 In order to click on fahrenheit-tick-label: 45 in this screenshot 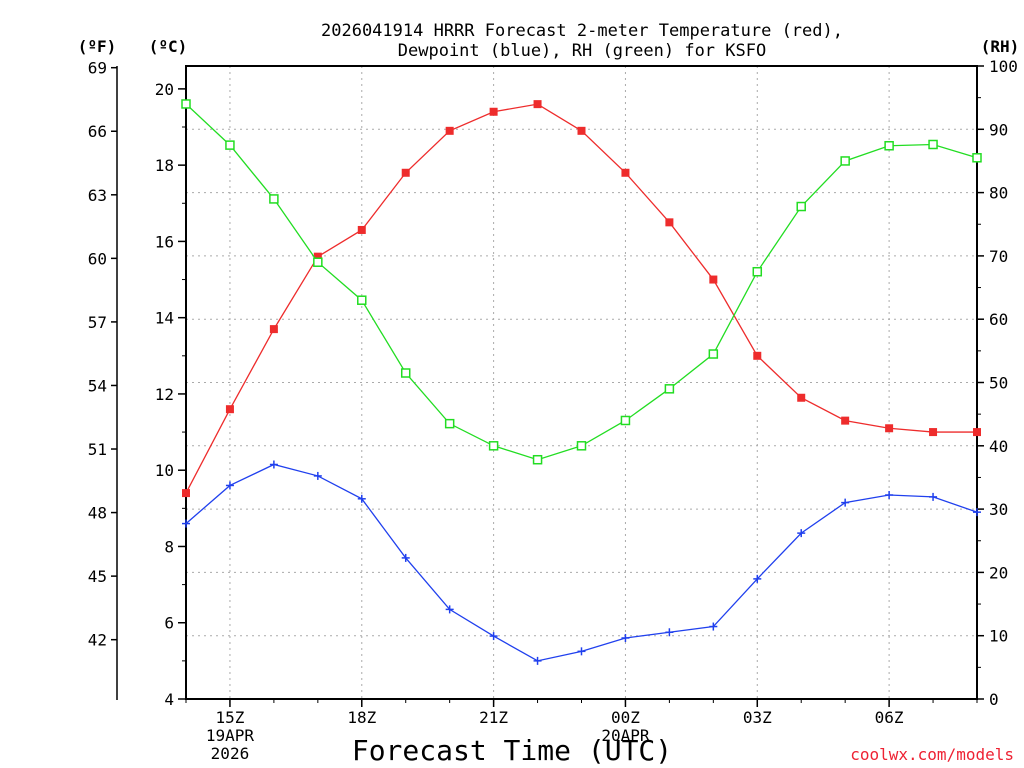, I will do `click(97, 576)`.